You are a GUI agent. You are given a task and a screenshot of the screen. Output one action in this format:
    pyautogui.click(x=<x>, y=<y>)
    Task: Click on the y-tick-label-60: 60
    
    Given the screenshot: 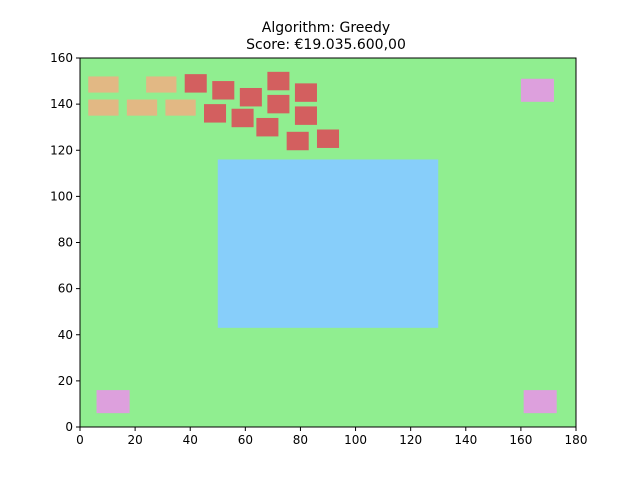 What is the action you would take?
    pyautogui.click(x=65, y=289)
    